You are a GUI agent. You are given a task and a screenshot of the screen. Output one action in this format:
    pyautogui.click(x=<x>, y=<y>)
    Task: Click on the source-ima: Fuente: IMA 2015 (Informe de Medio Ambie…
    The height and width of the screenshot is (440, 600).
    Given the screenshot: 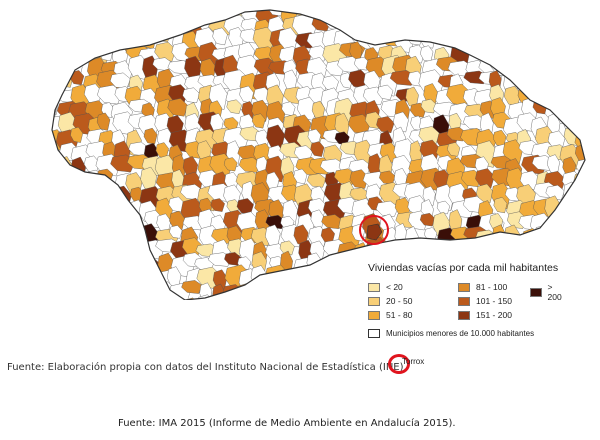 What is the action you would take?
    pyautogui.click(x=287, y=423)
    